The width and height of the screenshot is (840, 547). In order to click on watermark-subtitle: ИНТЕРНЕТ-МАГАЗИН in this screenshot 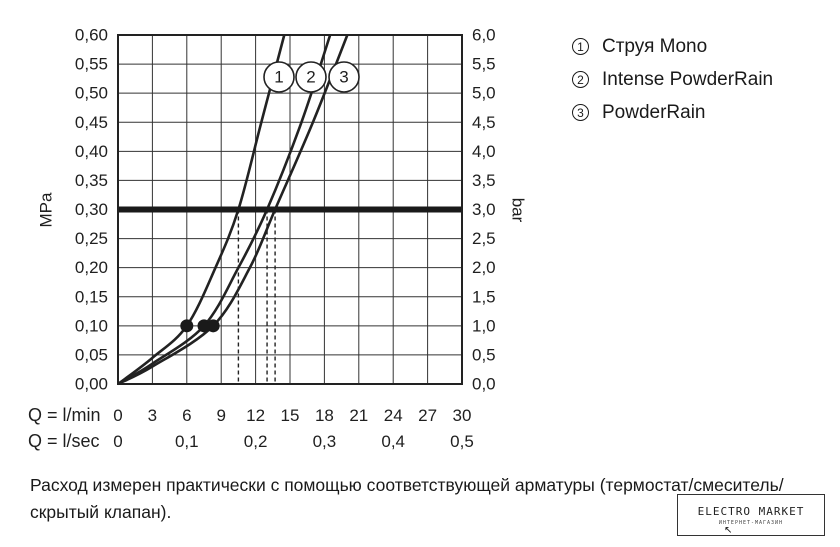, I will do `click(751, 522)`.